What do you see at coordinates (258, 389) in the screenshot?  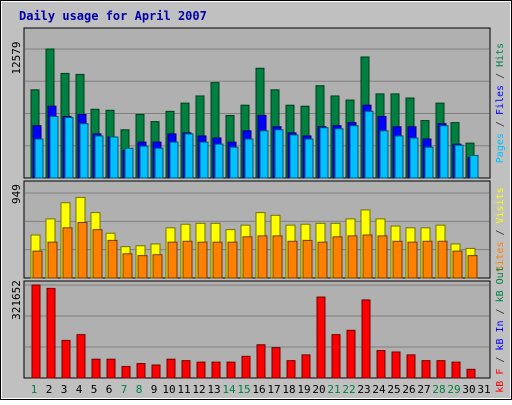 I see `x-tick-label: 16` at bounding box center [258, 389].